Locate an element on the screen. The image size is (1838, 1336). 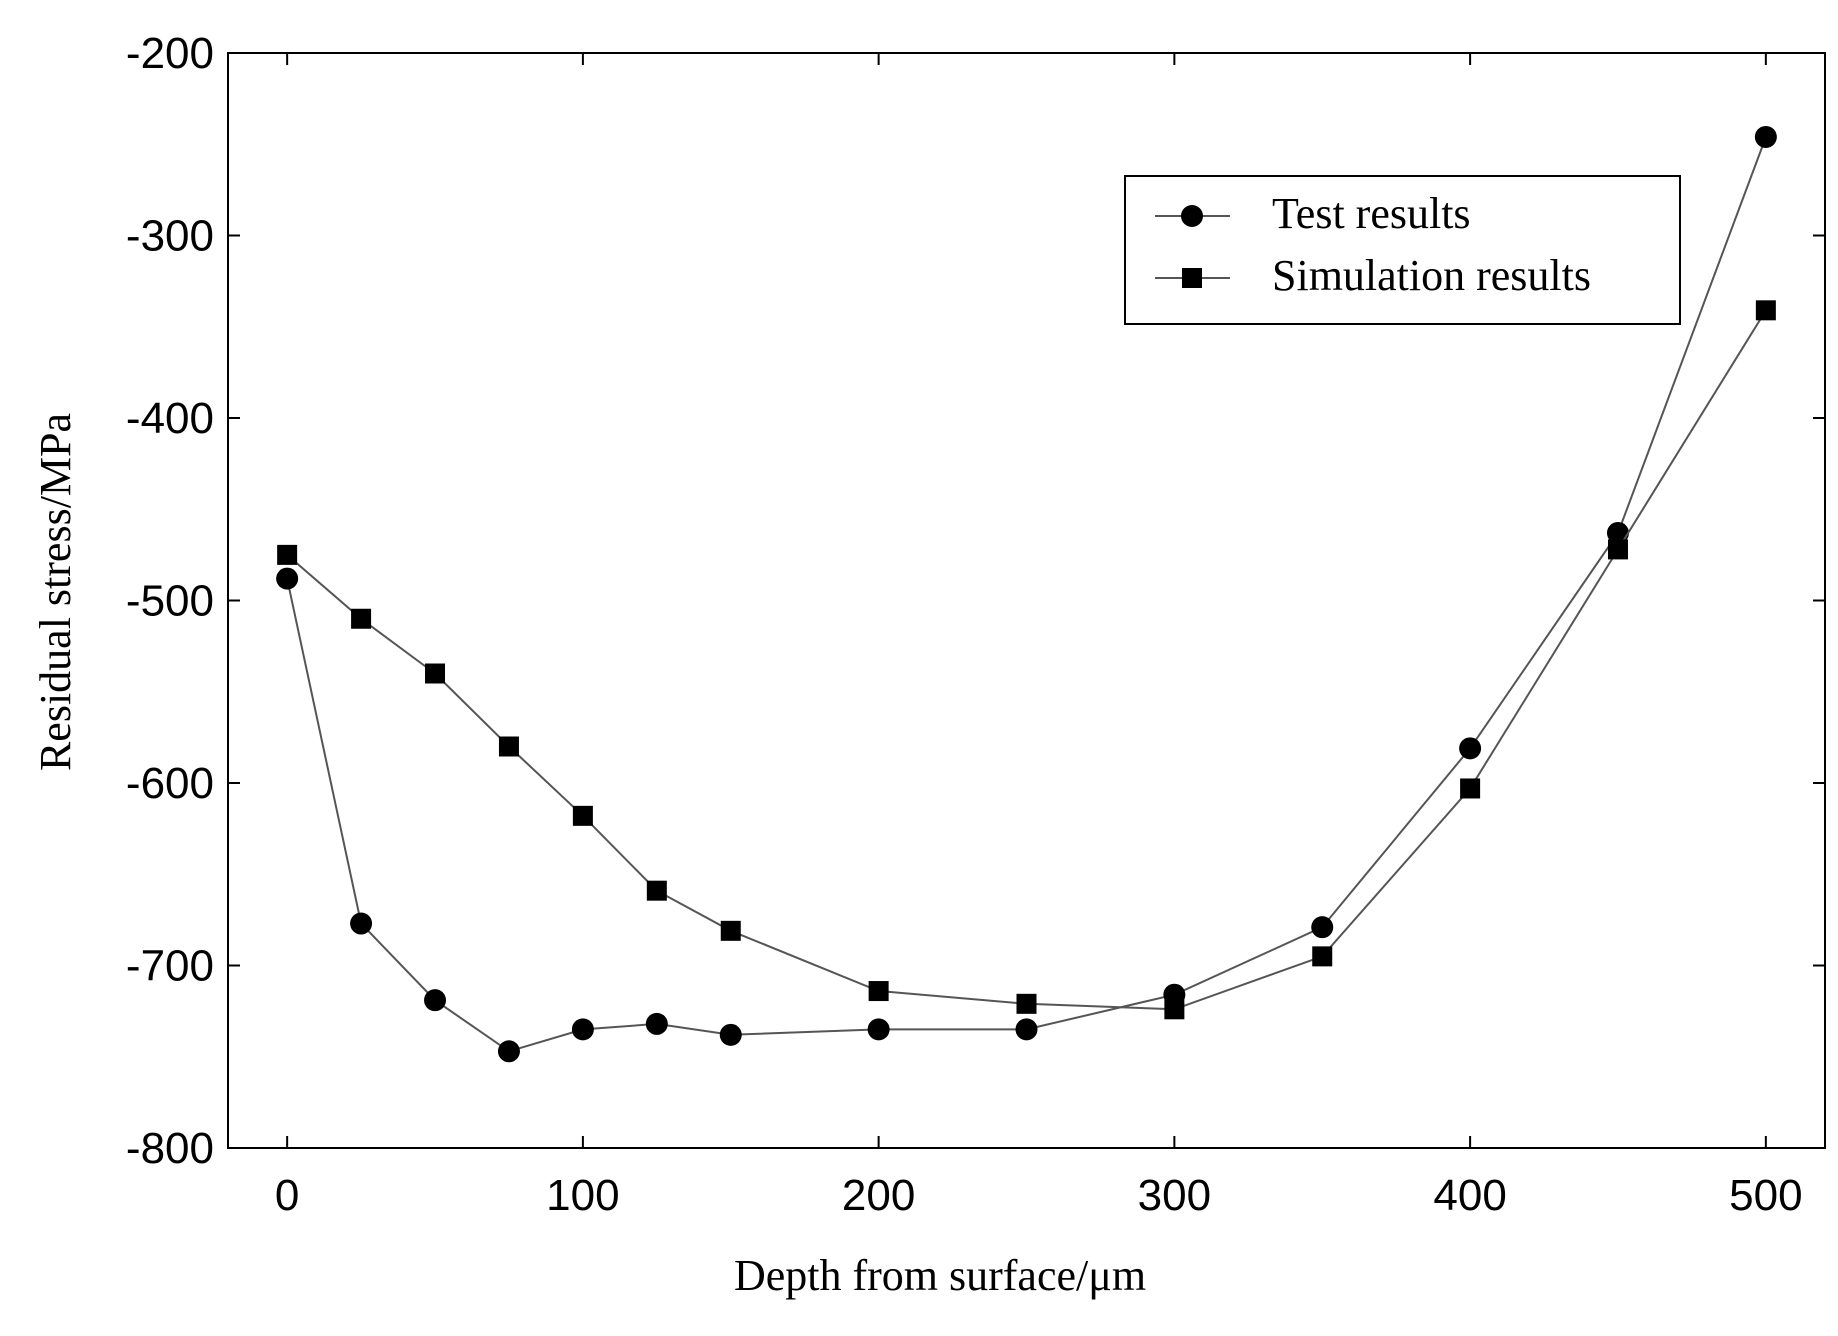
legend-marker-test is located at coordinates (1192, 216).